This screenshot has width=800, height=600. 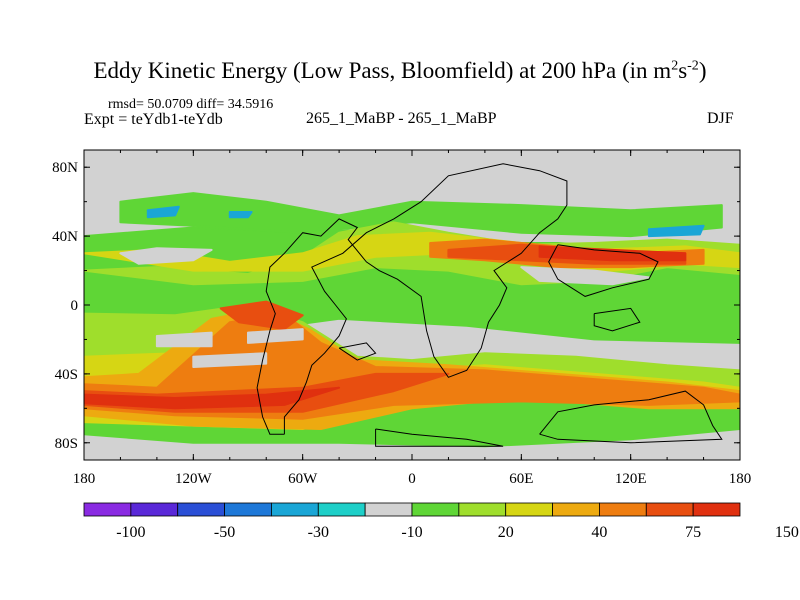 What do you see at coordinates (65, 237) in the screenshot?
I see `y-tick-label-1: 40N` at bounding box center [65, 237].